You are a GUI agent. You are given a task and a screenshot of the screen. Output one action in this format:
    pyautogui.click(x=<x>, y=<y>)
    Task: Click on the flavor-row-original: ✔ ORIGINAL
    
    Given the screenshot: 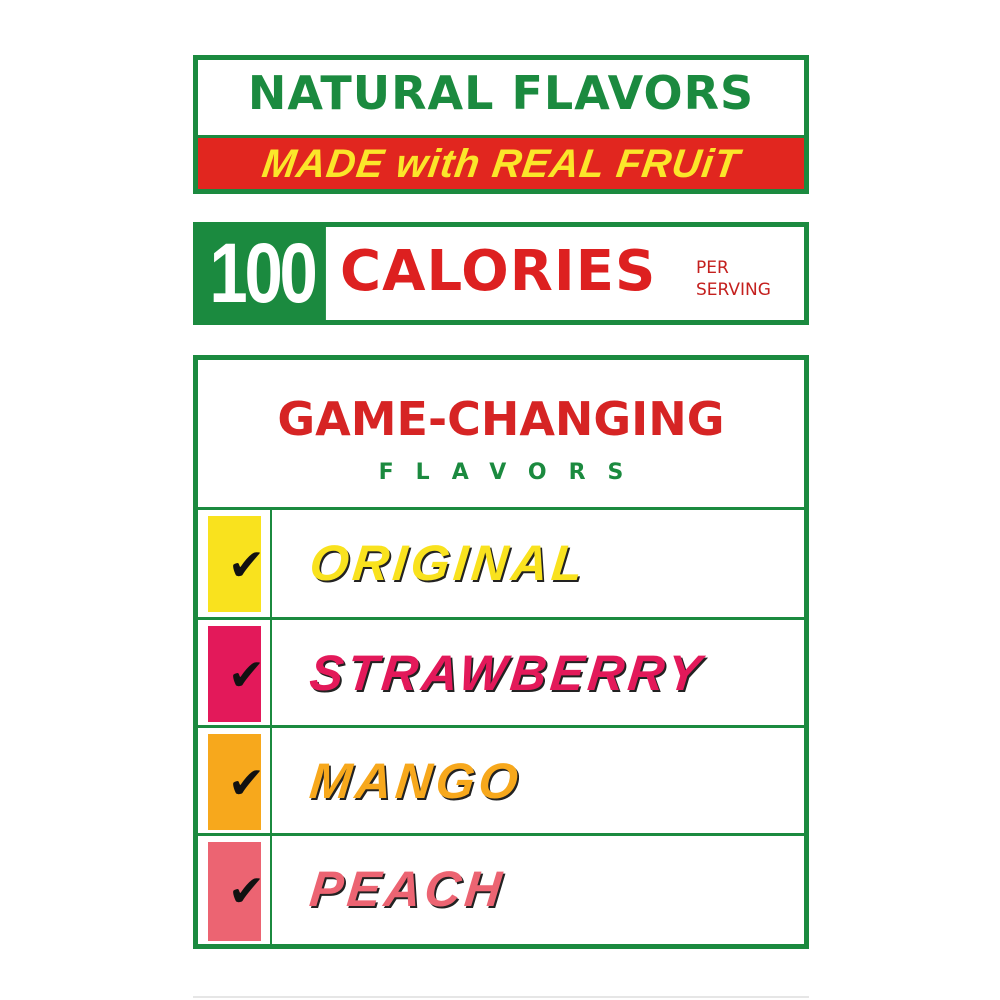 What is the action you would take?
    pyautogui.click(x=501, y=562)
    